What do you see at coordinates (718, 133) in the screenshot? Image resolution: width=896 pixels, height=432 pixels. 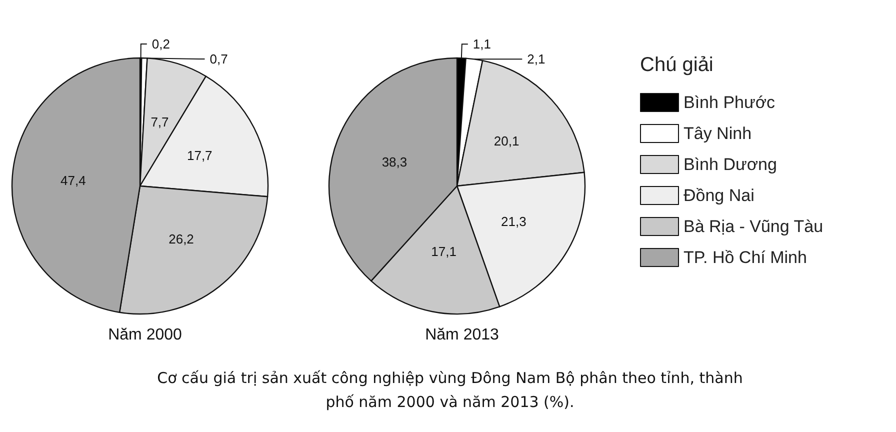 I see `legend-label: Tây Ninh` at bounding box center [718, 133].